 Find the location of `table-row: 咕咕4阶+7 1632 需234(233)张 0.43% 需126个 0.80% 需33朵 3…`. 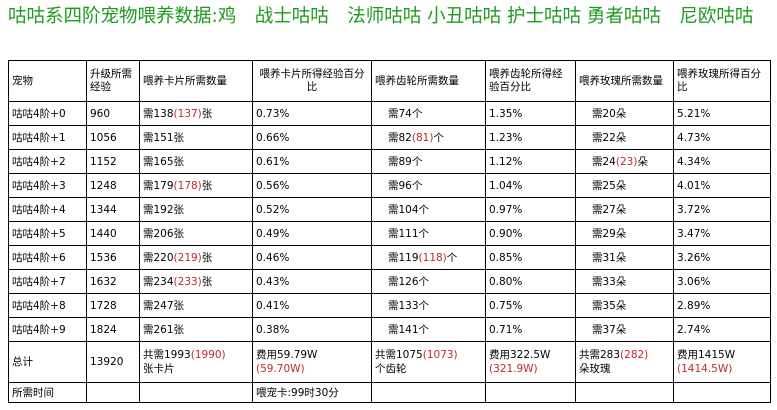

table-row: 咕咕4阶+7 1632 需234(233)张 0.43% 需126个 0.80% 需33朵 3… is located at coordinates (389, 281).